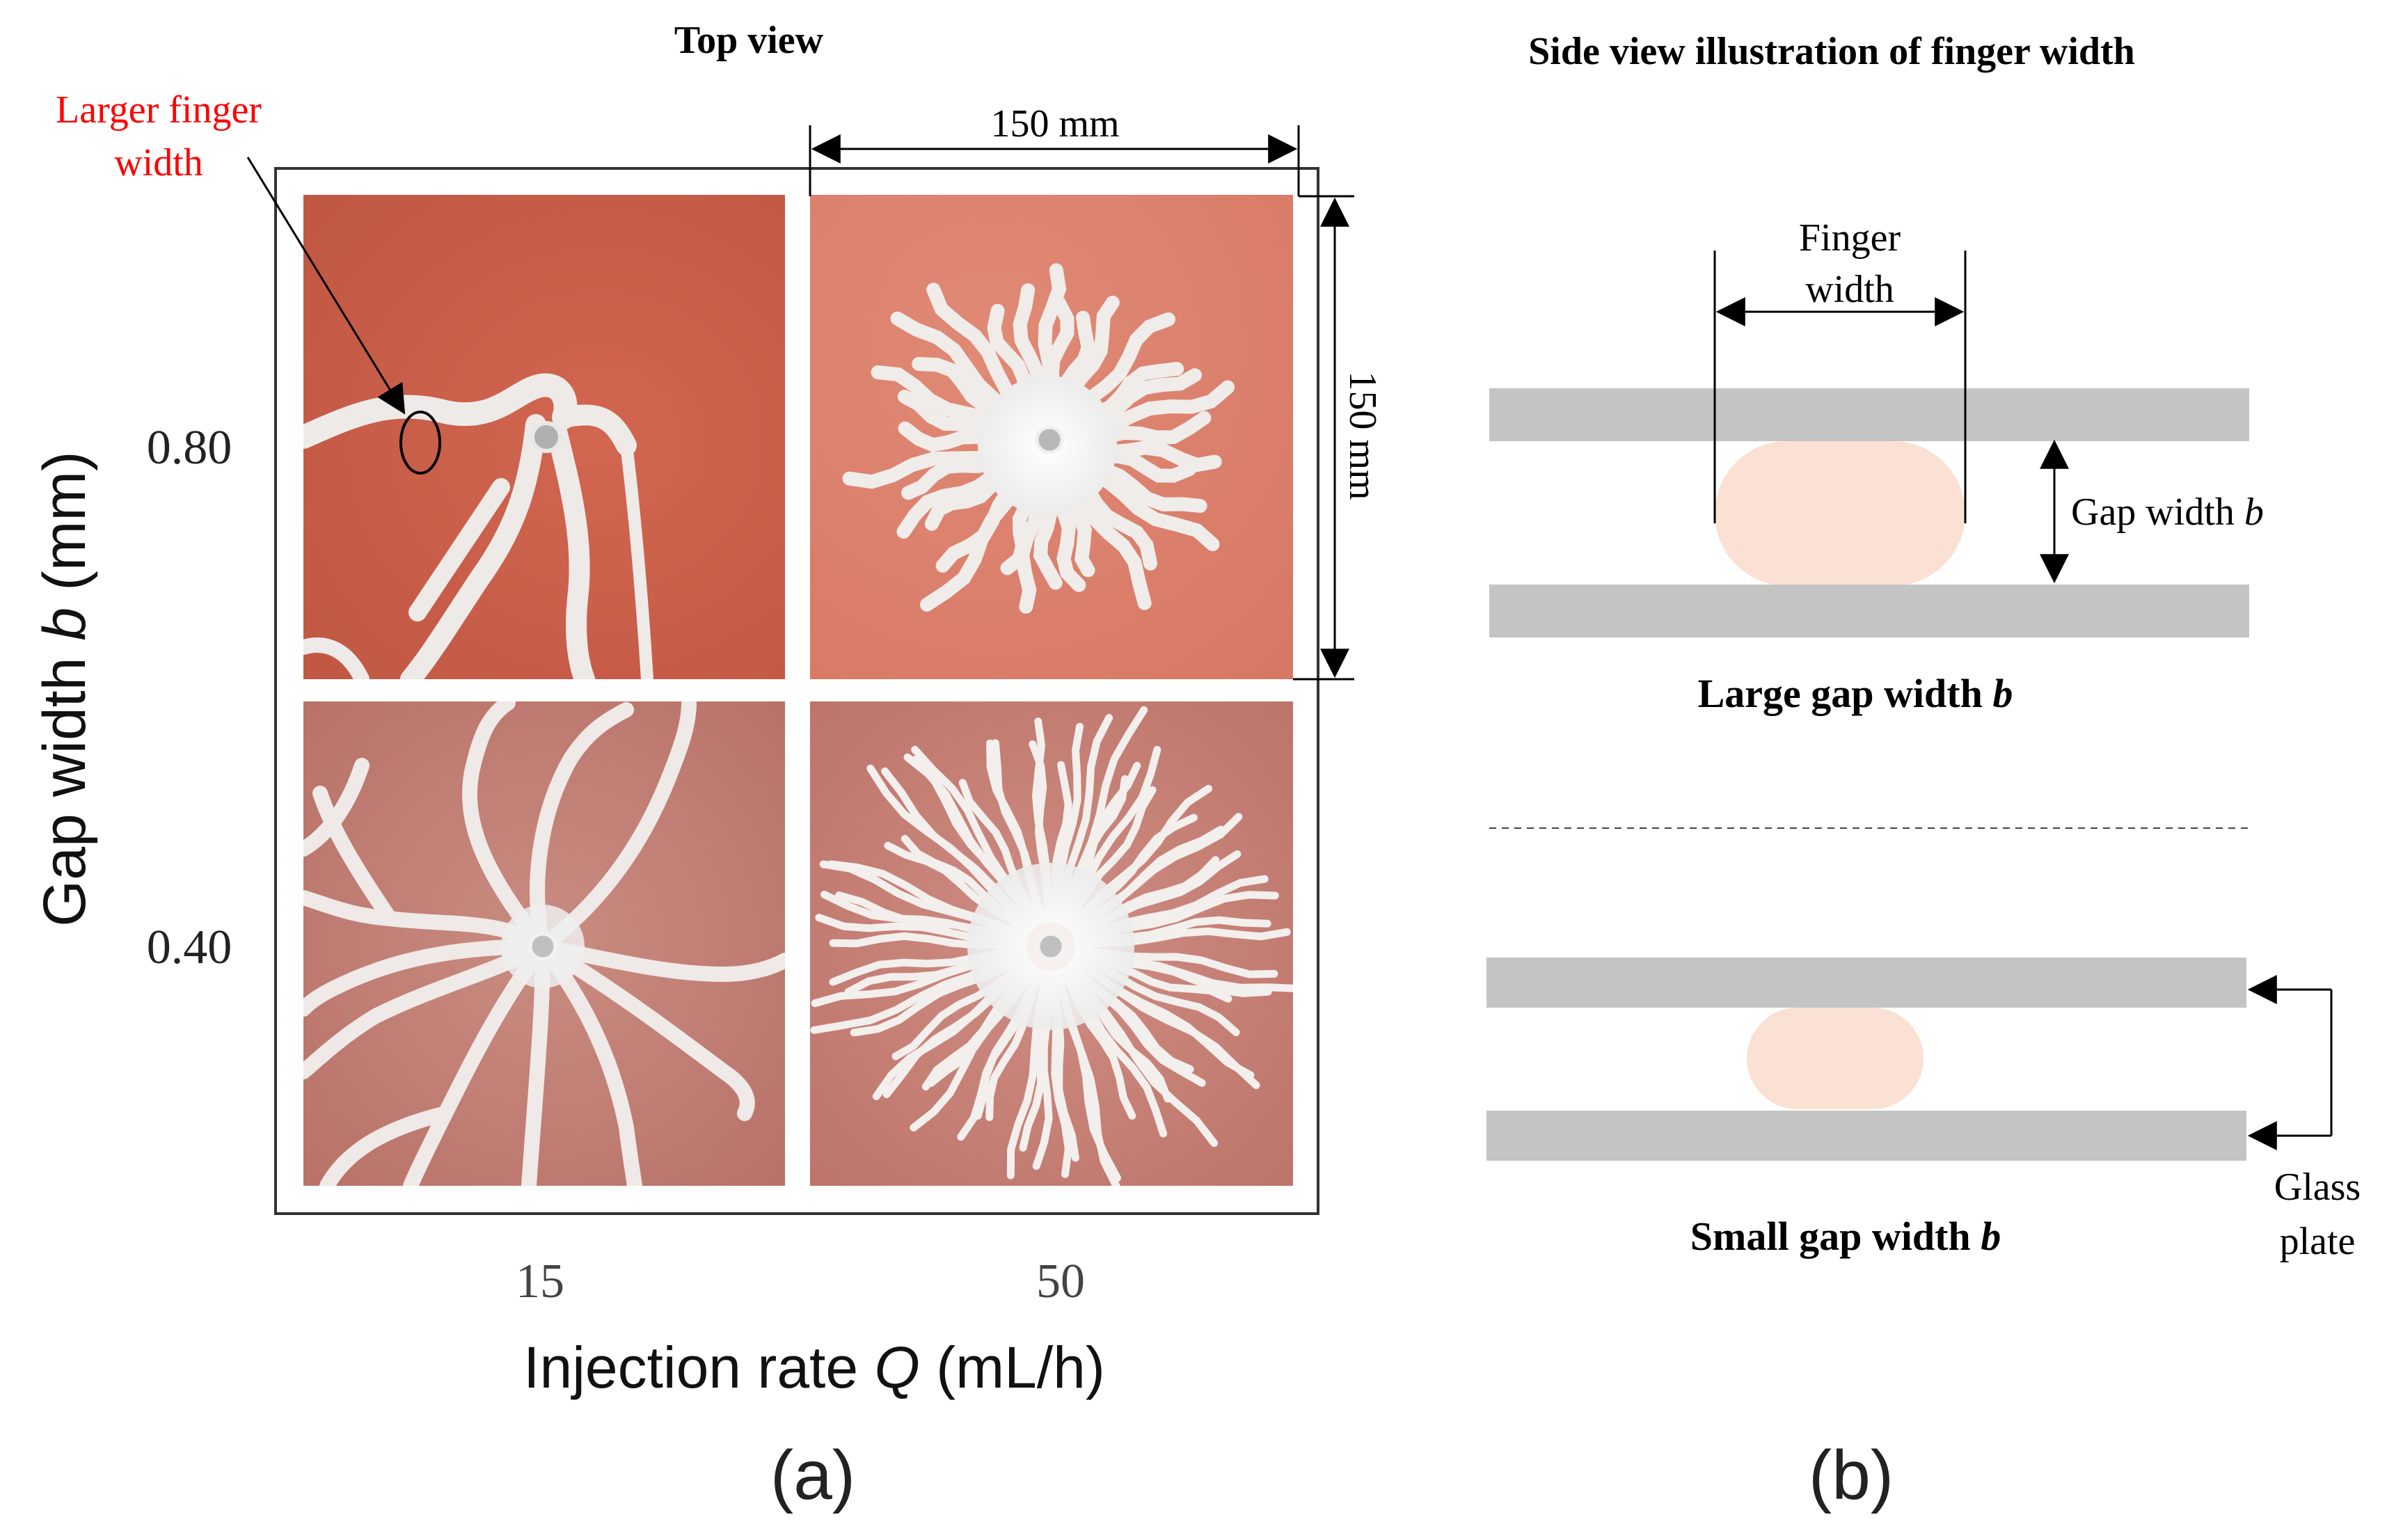 The width and height of the screenshot is (2387, 1540). I want to click on finger-width-line1: Finger, so click(1850, 238).